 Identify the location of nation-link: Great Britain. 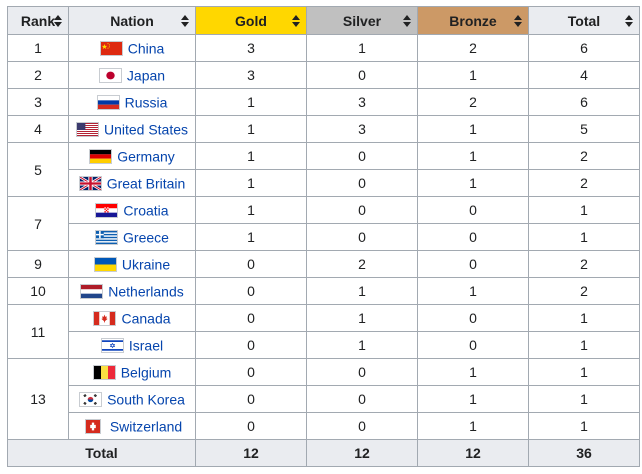
(146, 183).